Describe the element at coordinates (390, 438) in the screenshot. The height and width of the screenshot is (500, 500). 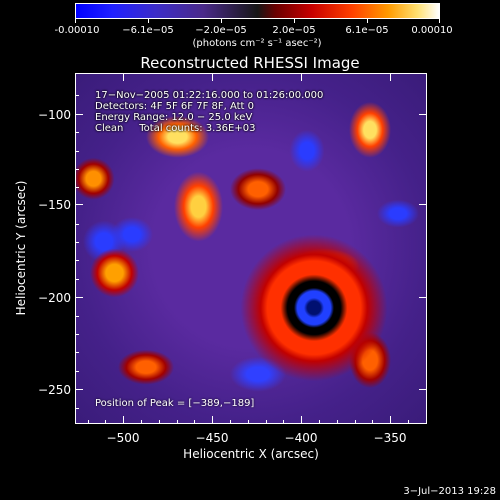
I see `x-tick-label: −350` at that location.